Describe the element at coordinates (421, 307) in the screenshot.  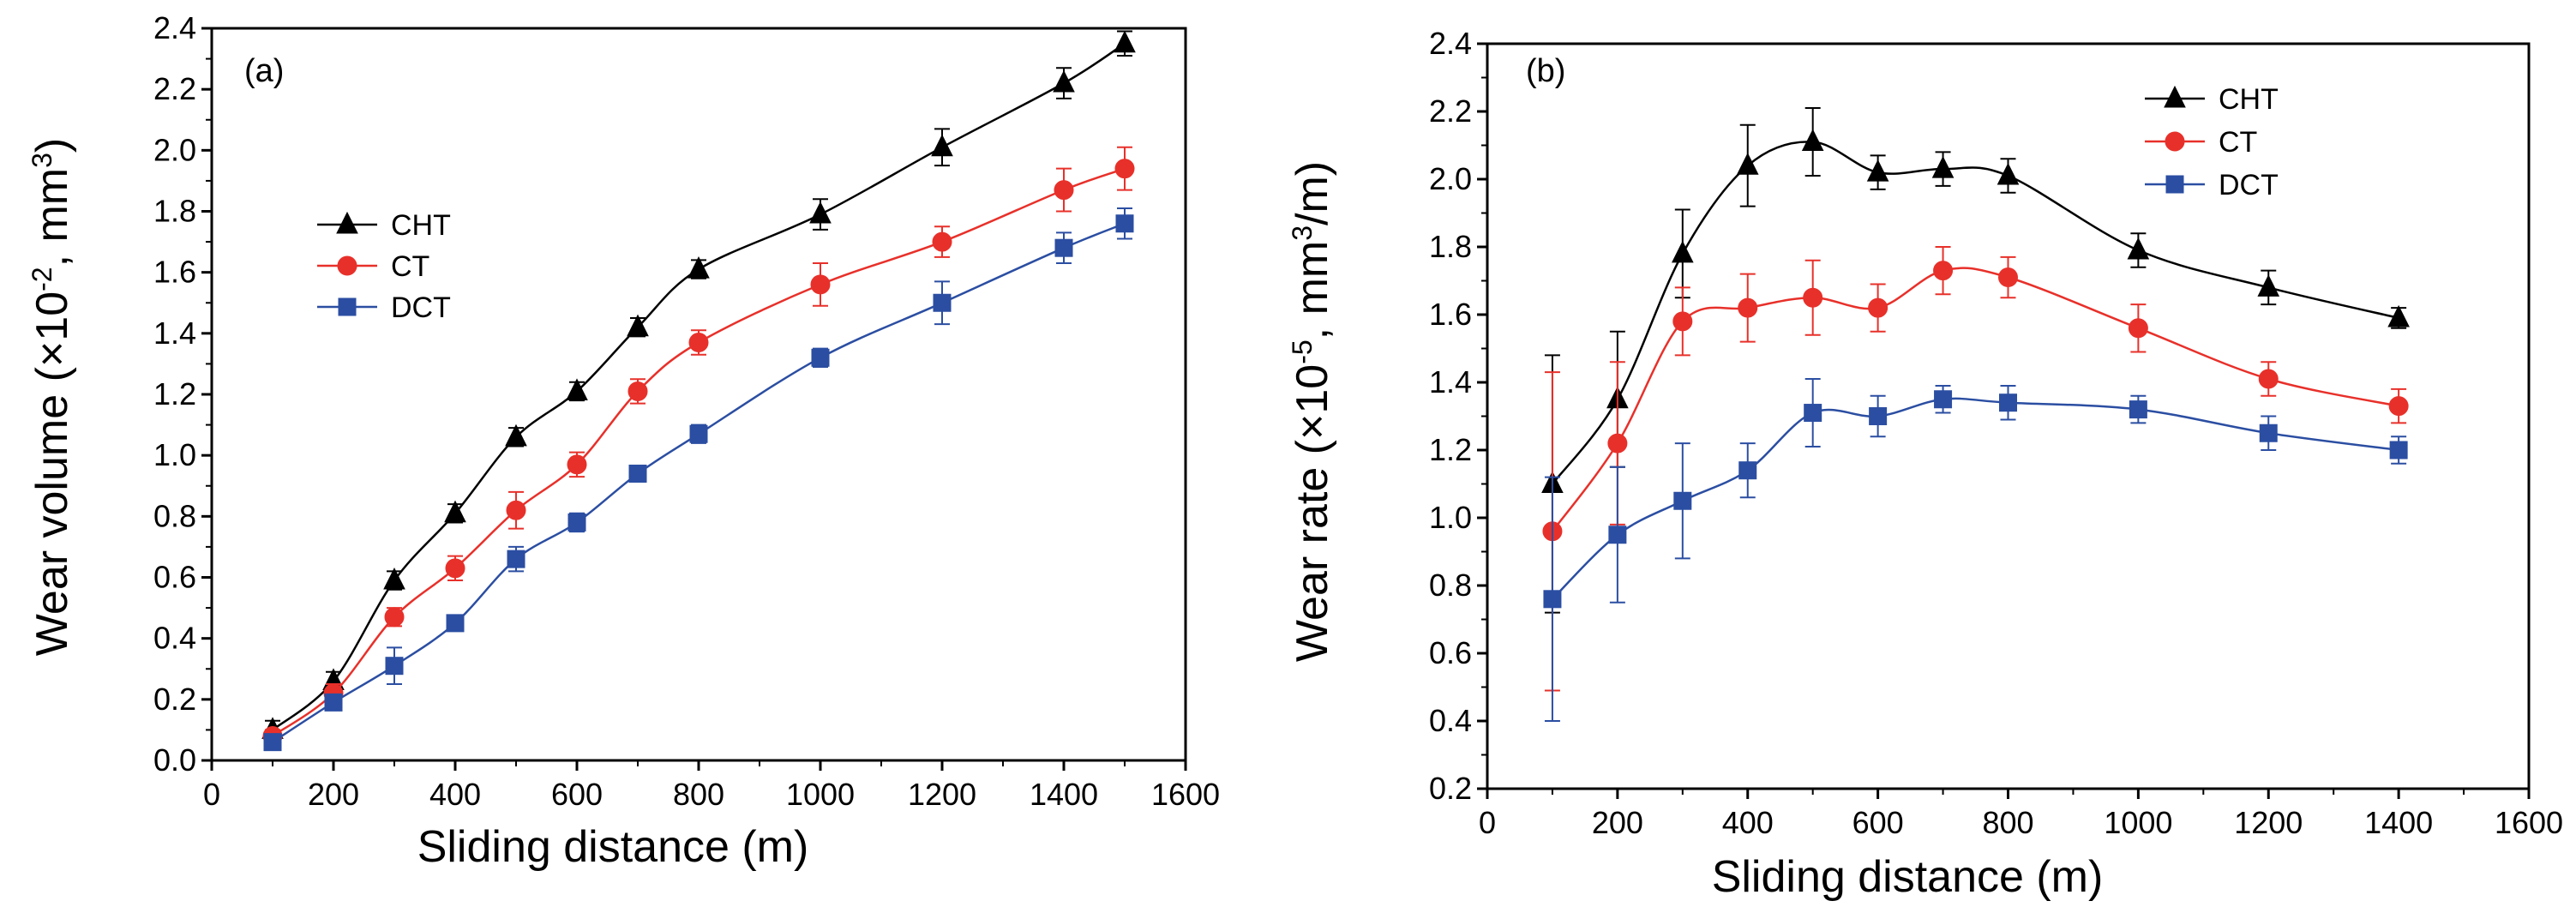
I see `panel-a-legend-label-dct: DCT` at that location.